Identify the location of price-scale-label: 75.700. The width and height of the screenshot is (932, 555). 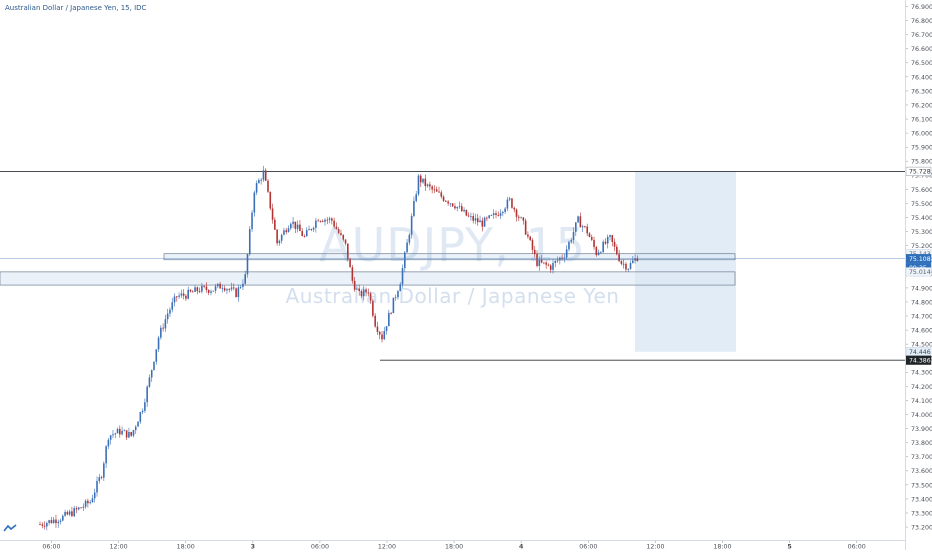
(921, 176).